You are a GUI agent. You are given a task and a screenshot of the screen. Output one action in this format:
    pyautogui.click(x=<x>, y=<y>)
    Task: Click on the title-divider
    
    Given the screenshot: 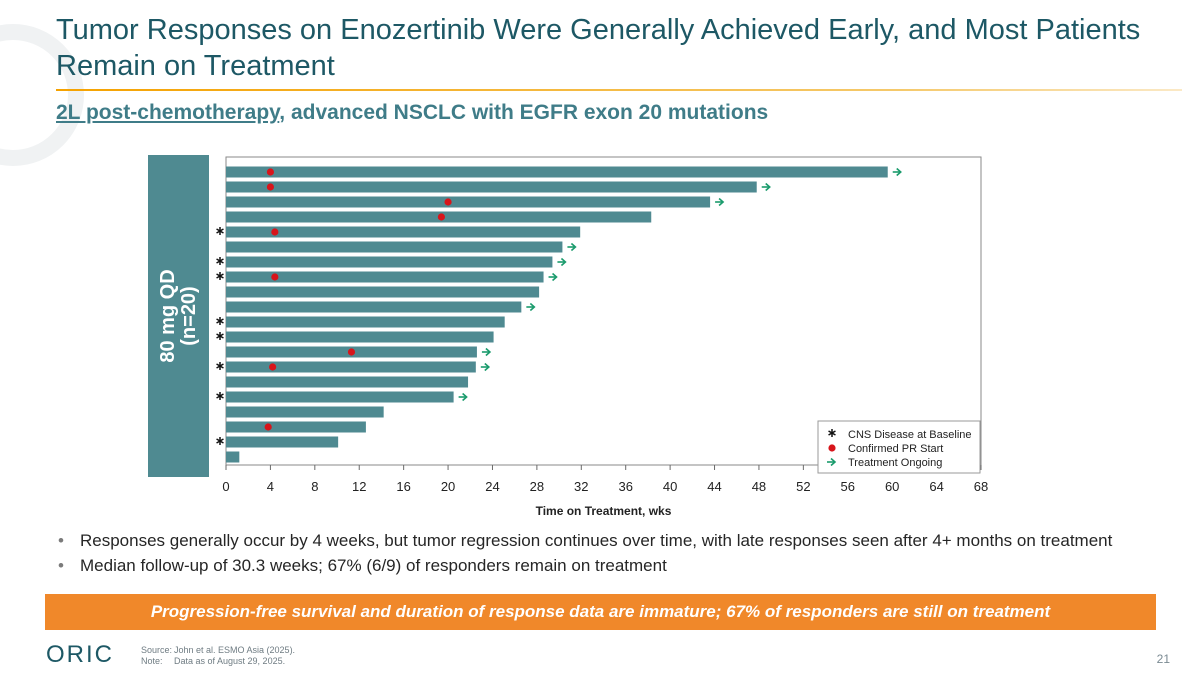 What is the action you would take?
    pyautogui.click(x=619, y=90)
    